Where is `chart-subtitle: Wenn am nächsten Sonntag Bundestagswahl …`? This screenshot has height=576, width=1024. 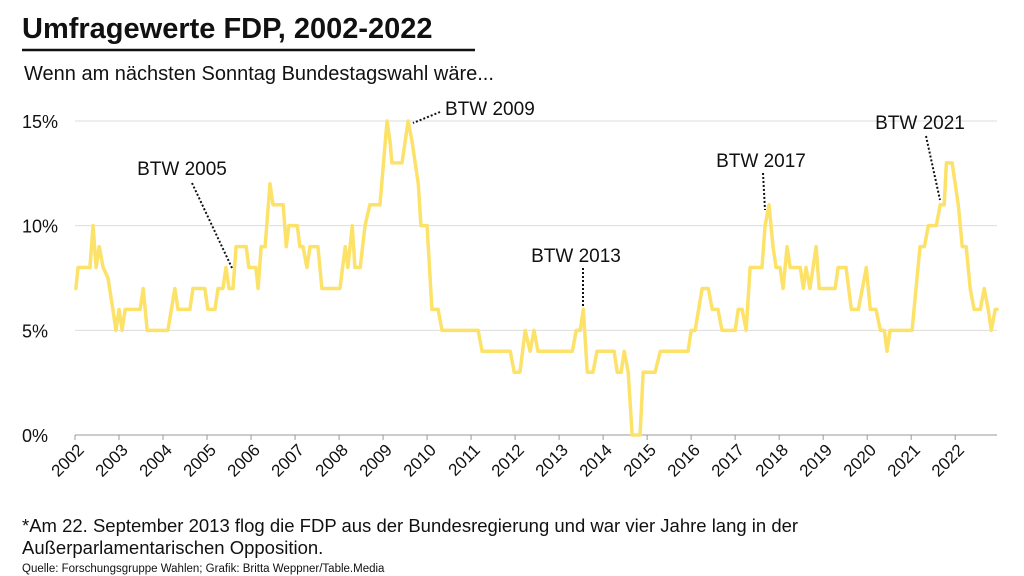 chart-subtitle: Wenn am nächsten Sonntag Bundestagswahl … is located at coordinates (259, 74).